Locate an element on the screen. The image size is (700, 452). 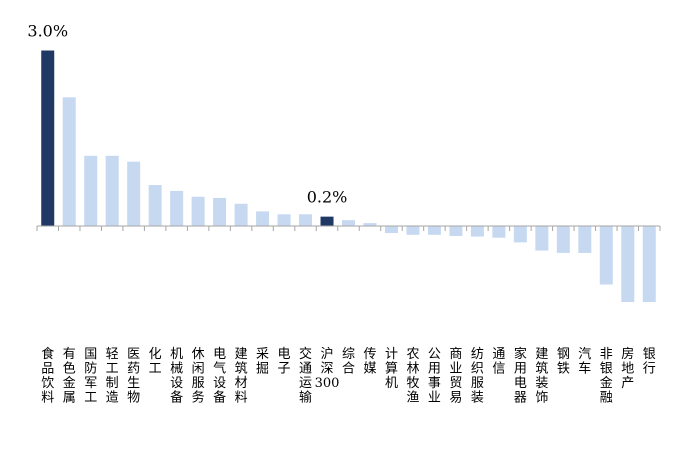
x-tick-label: 有色金属 is located at coordinates (69, 376).